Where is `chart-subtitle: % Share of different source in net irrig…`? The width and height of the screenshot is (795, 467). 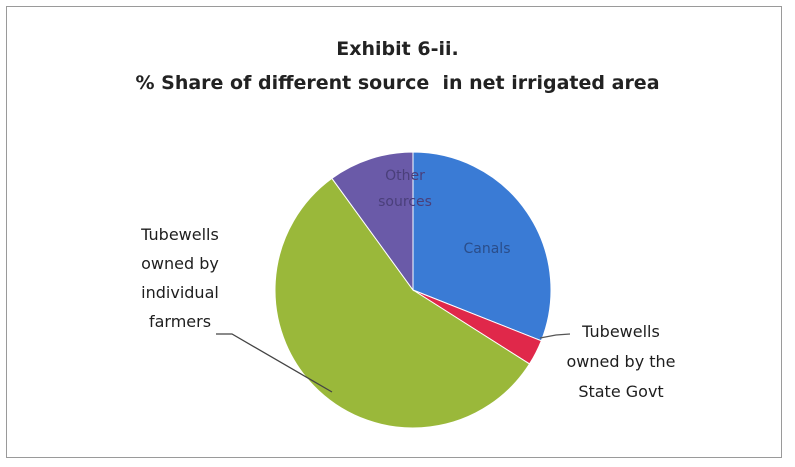 chart-subtitle: % Share of different source in net irrig… is located at coordinates (397, 83).